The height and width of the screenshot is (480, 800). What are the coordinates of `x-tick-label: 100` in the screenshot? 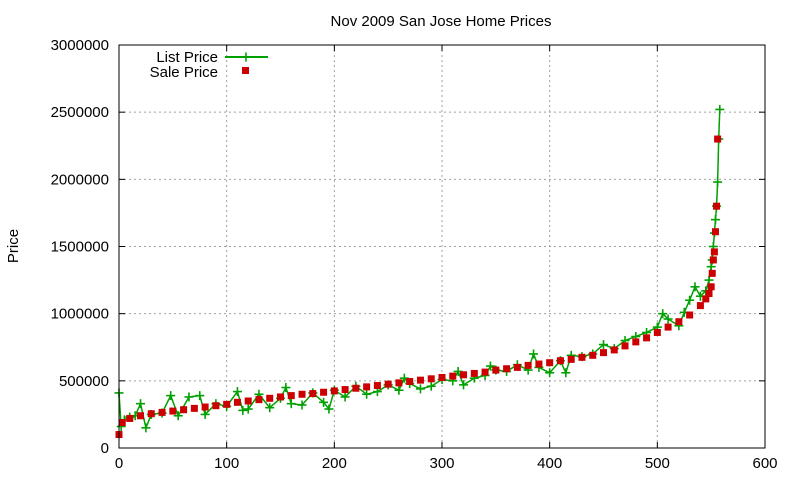 It's located at (226, 463).